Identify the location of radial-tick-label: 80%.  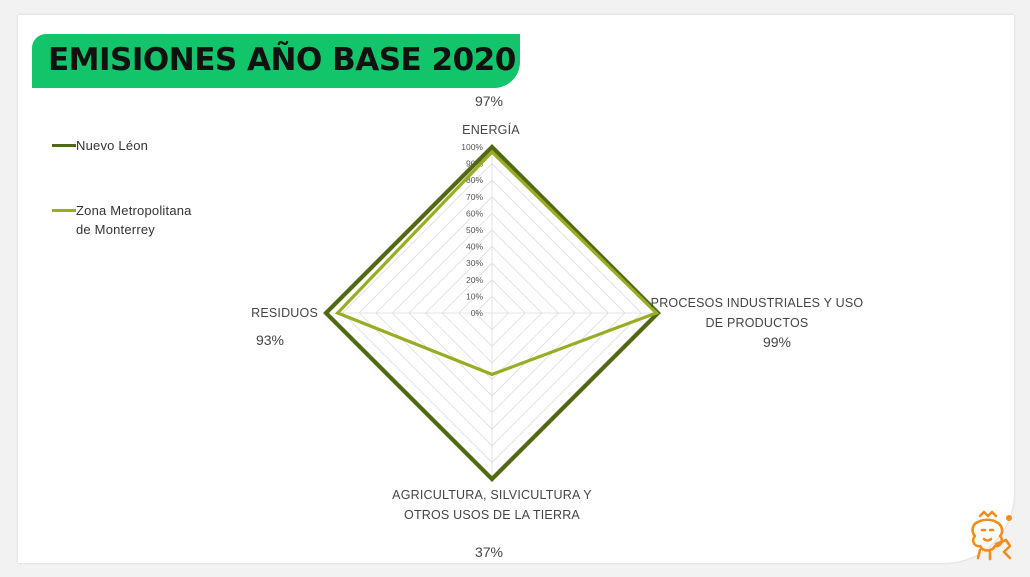
(474, 180).